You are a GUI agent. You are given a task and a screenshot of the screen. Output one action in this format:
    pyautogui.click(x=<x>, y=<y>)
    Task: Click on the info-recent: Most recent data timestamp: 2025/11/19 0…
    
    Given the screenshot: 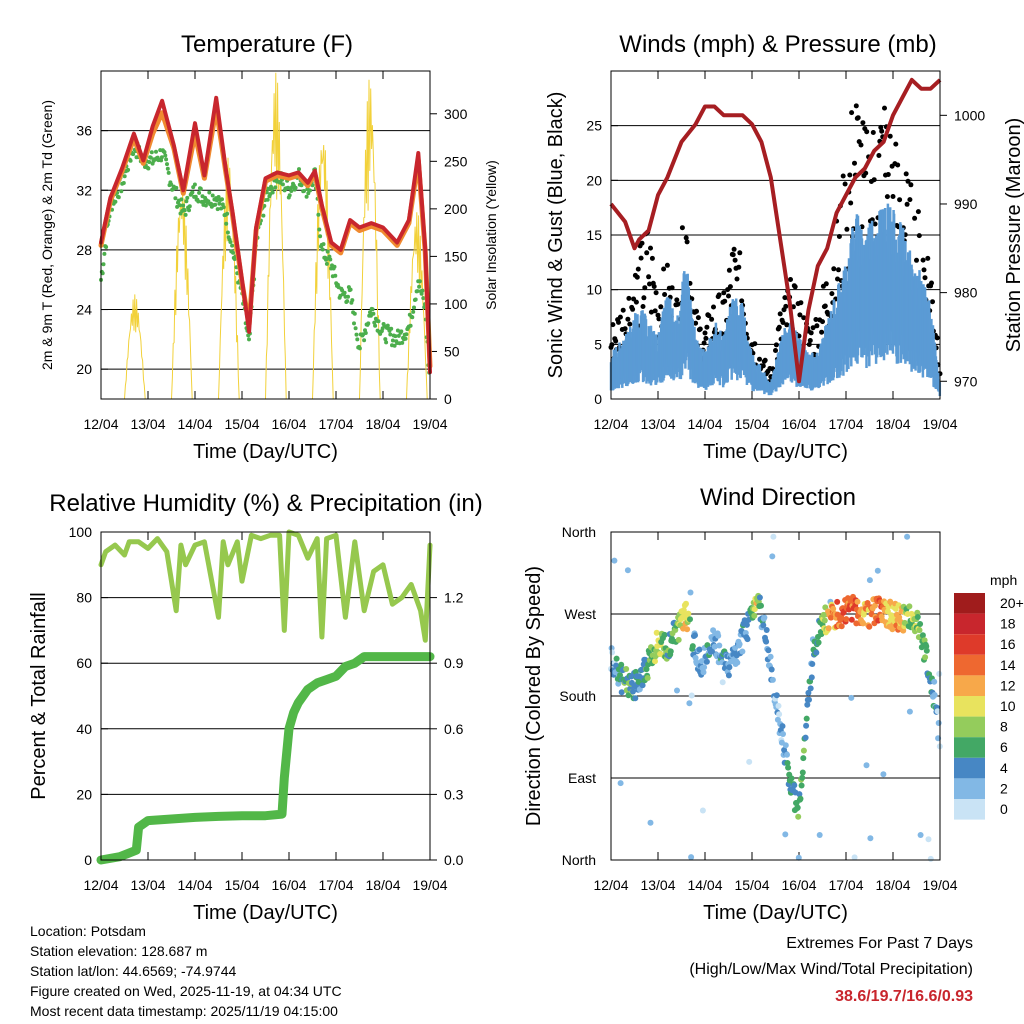 What is the action you would take?
    pyautogui.click(x=184, y=1011)
    